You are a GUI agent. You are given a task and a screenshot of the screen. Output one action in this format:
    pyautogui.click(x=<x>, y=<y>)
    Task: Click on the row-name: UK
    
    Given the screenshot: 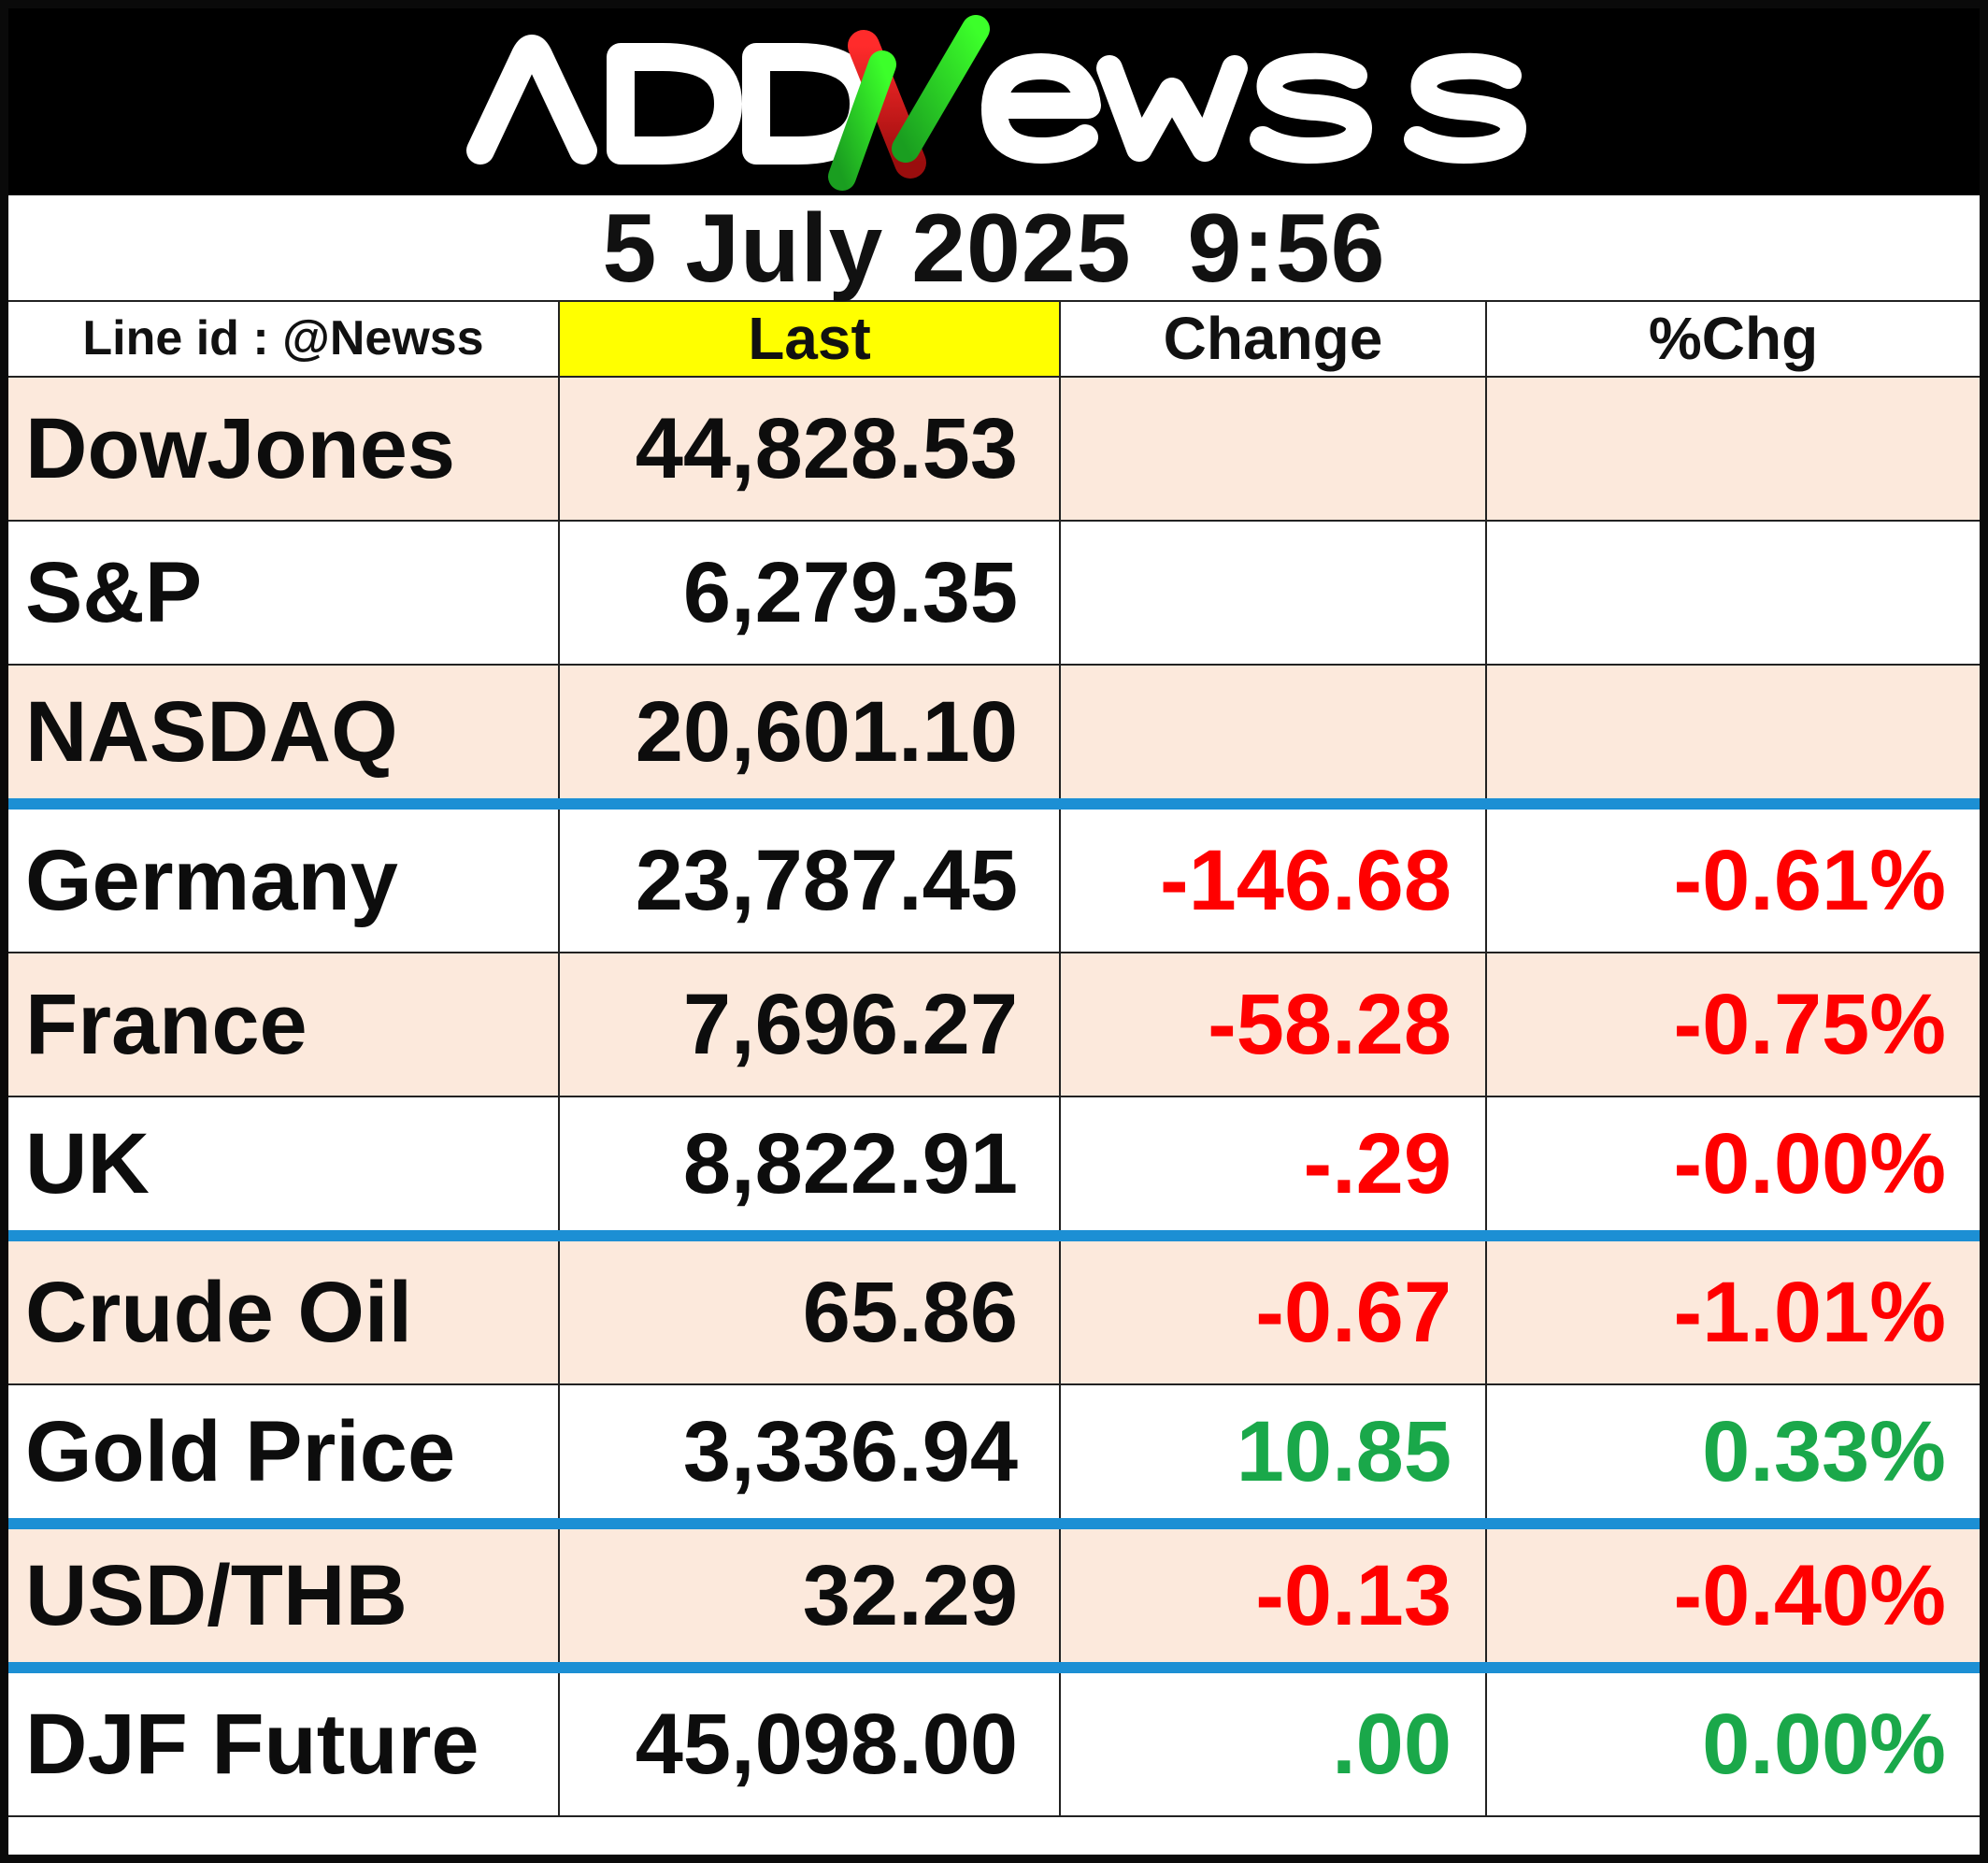 What is the action you would take?
    pyautogui.click(x=284, y=1168)
    